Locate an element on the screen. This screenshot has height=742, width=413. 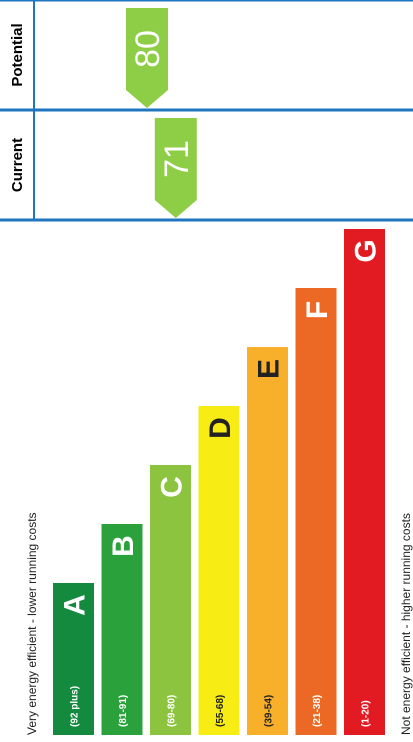
band-f-range: (21-38) is located at coordinates (317, 711).